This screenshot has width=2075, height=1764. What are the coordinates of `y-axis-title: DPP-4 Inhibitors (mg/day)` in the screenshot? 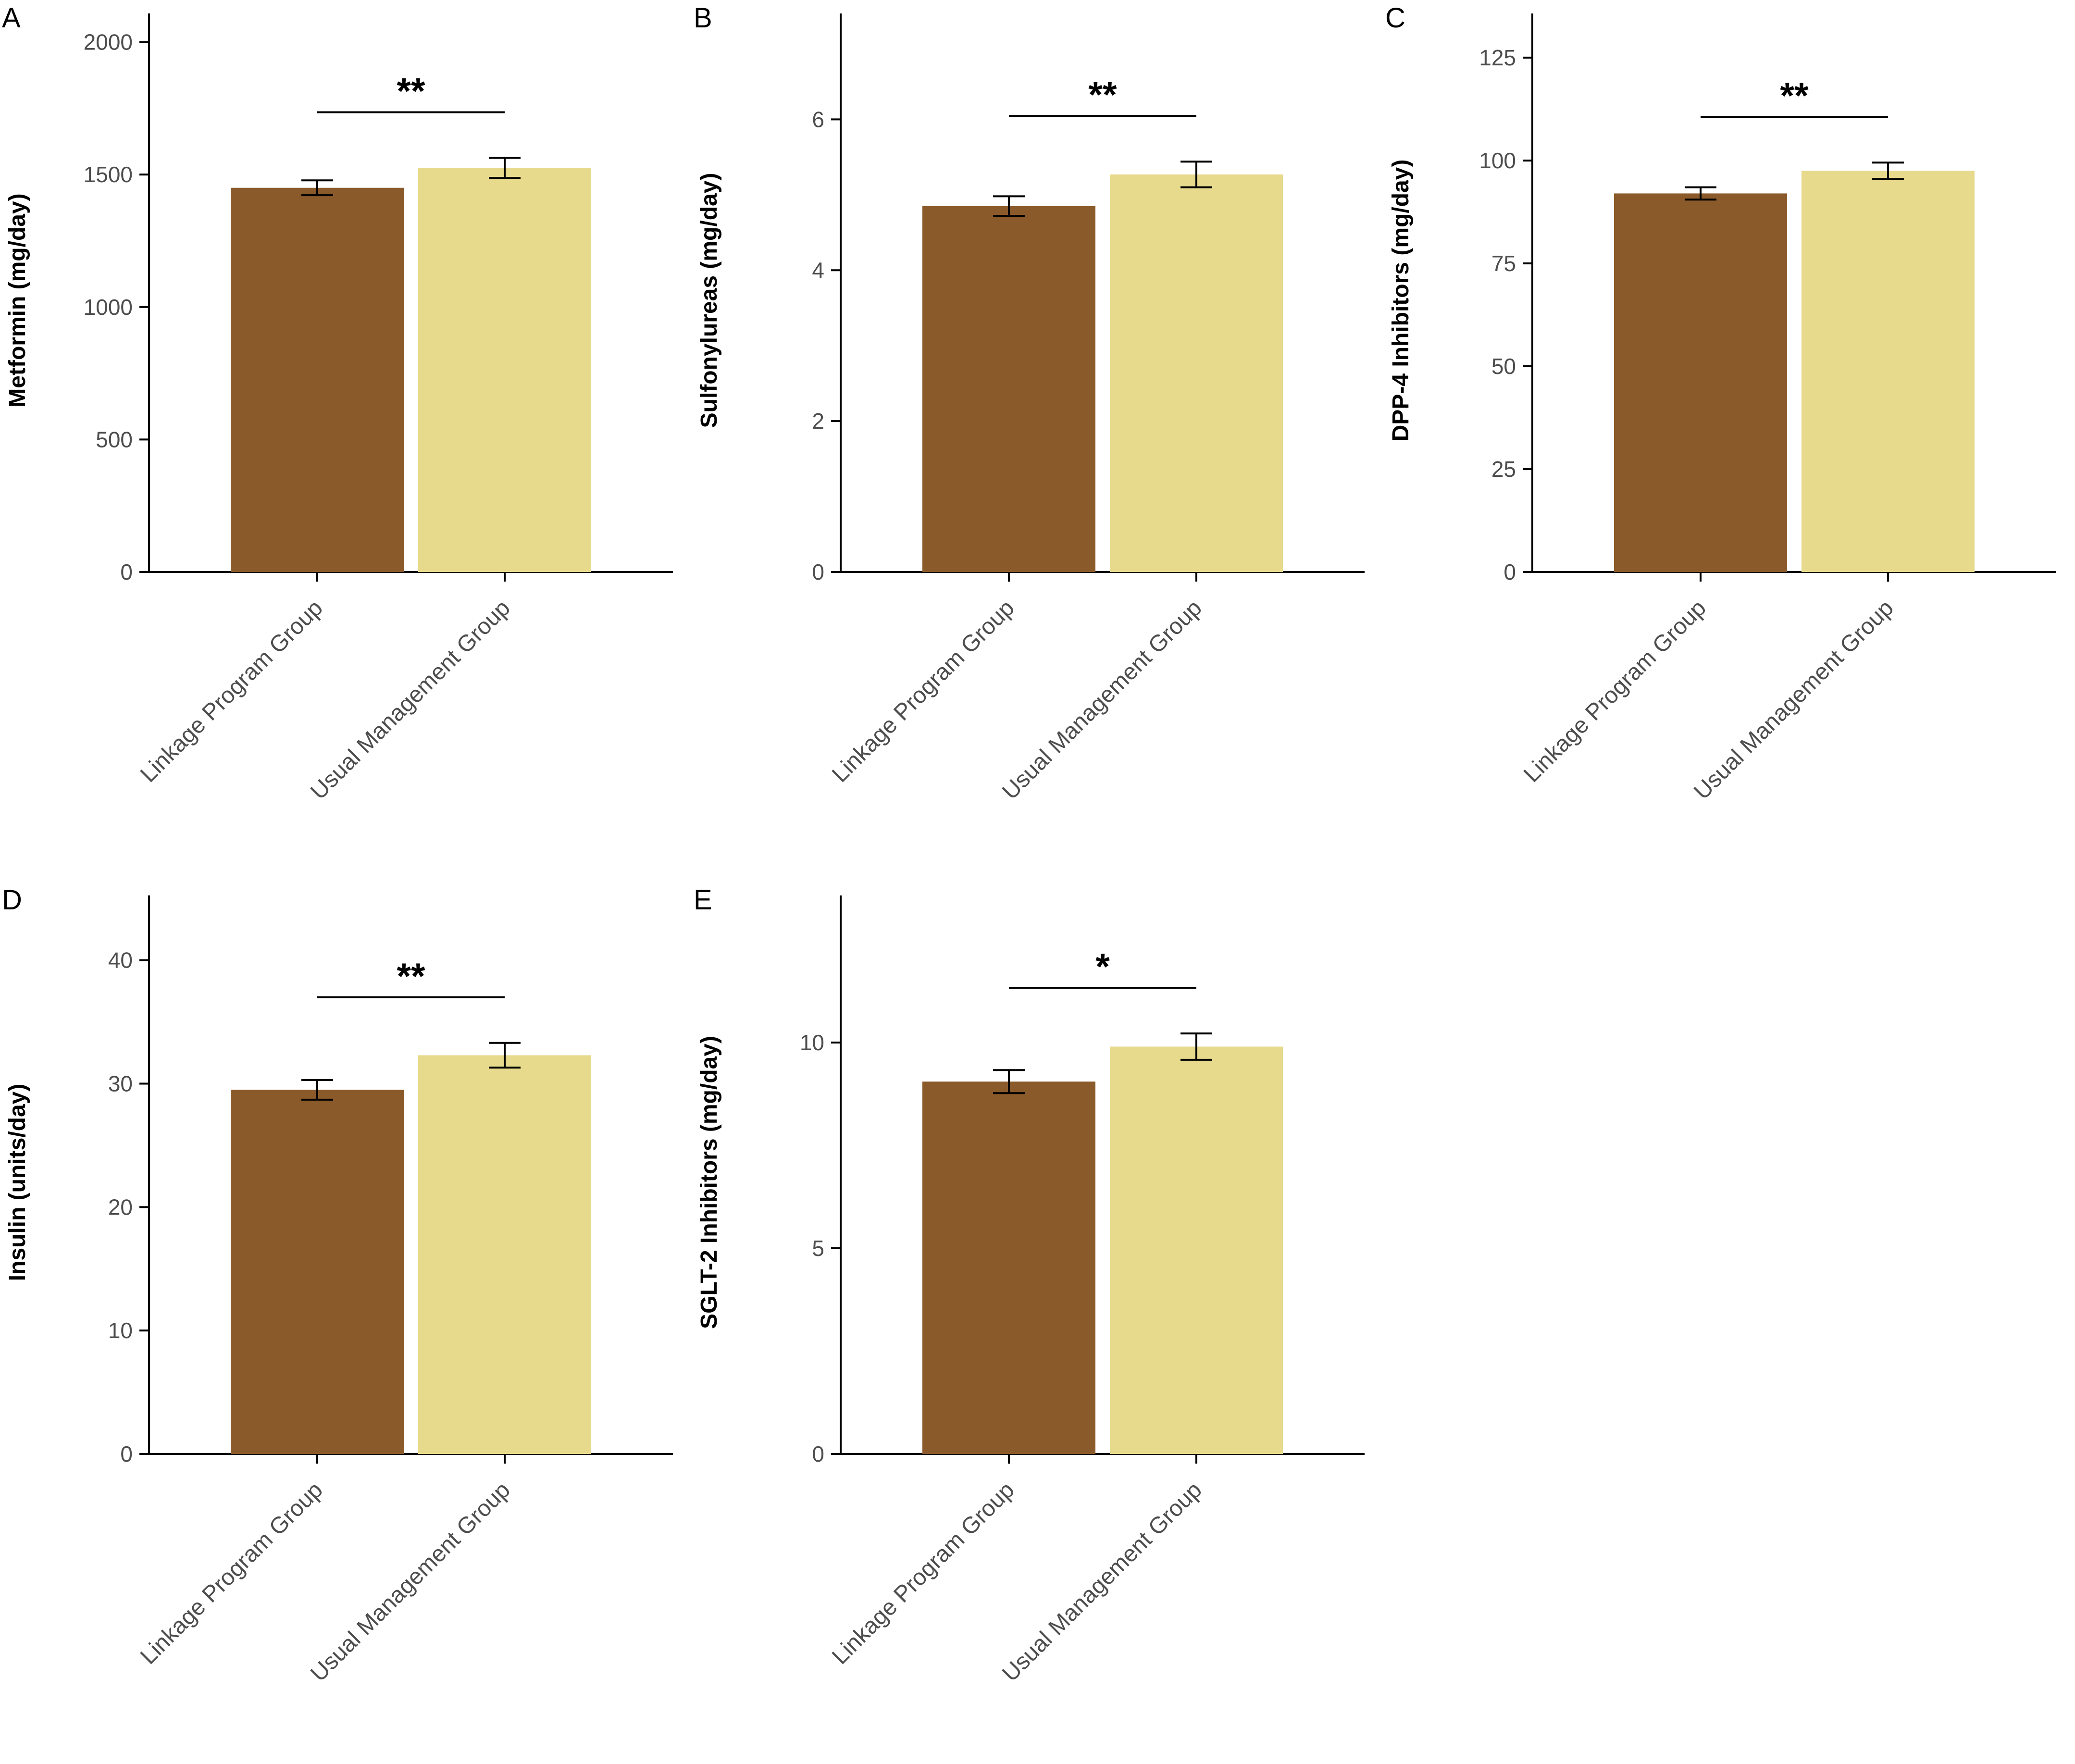 It's located at (1401, 301).